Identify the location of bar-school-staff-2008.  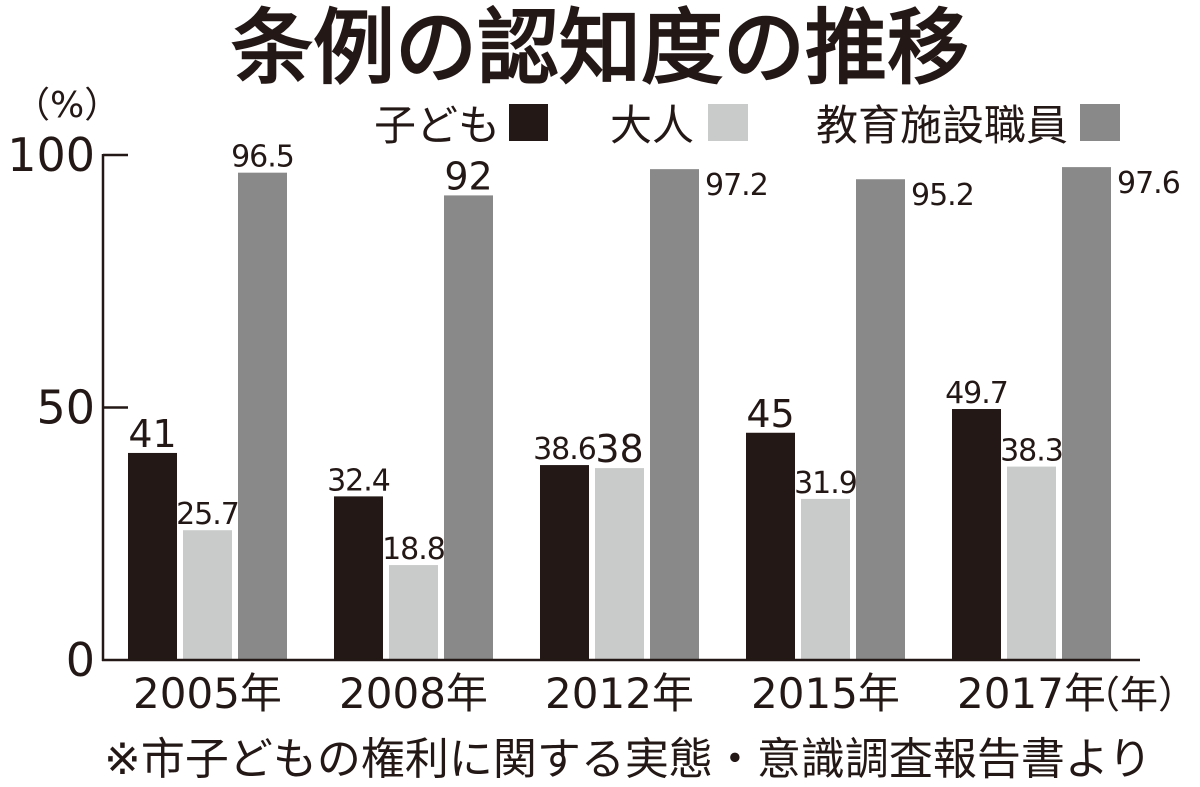
(468, 427).